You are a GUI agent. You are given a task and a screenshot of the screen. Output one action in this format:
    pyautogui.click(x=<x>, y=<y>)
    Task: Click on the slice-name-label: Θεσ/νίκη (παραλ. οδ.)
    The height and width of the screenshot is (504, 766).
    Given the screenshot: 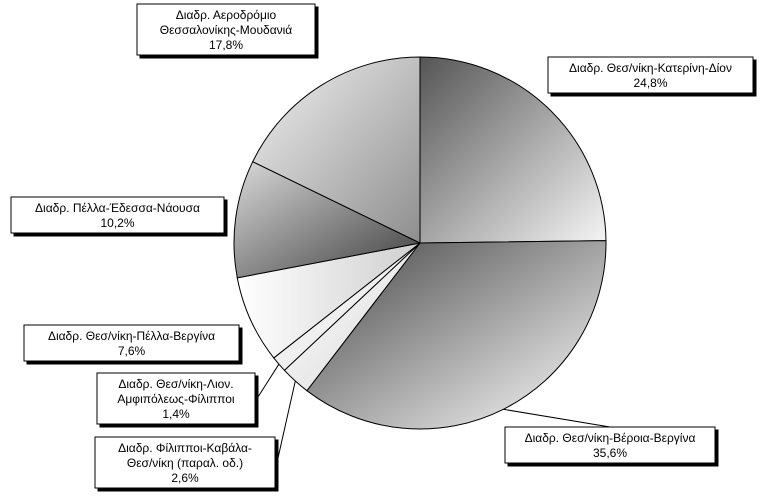 What is the action you would take?
    pyautogui.click(x=185, y=463)
    